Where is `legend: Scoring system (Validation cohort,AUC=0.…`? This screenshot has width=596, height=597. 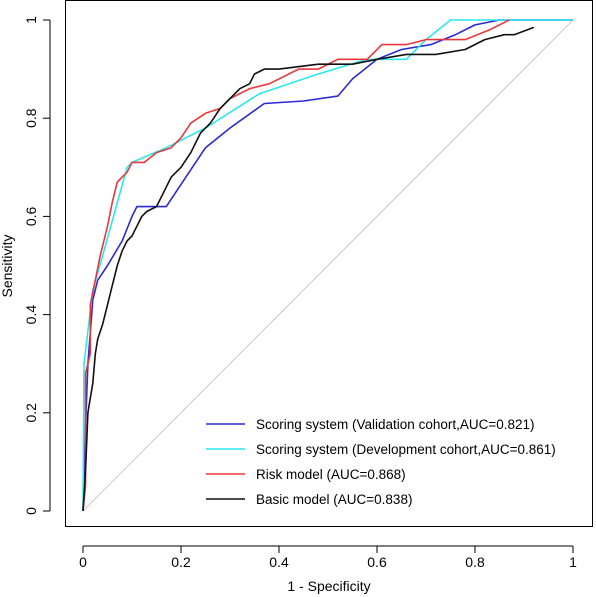
legend: Scoring system (Validation cohort,AUC=0.… is located at coordinates (381, 462).